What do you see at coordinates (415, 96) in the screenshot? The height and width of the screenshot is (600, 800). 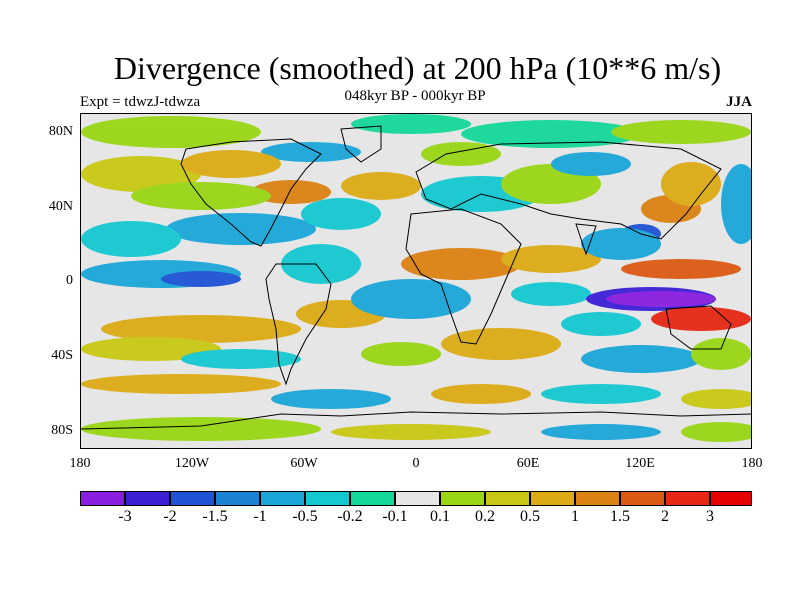 I see `chart-subtitle: 048kyr BP - 000kyr BP` at bounding box center [415, 96].